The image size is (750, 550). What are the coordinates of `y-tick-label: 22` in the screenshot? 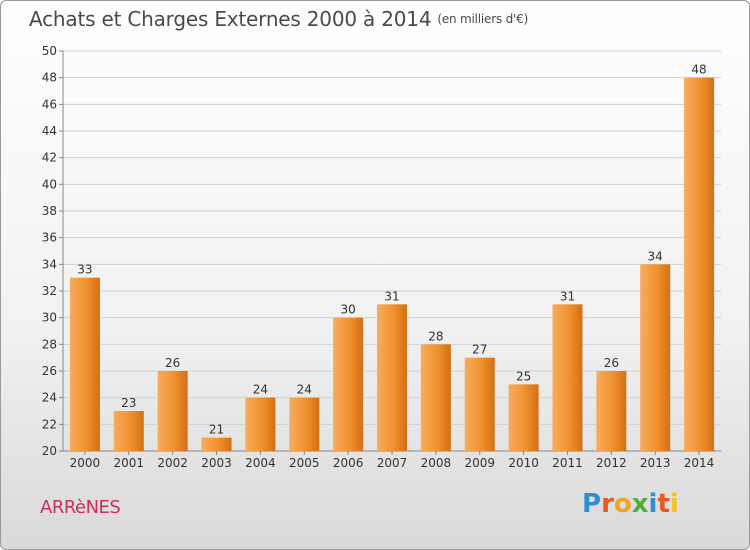 It's located at (49, 424).